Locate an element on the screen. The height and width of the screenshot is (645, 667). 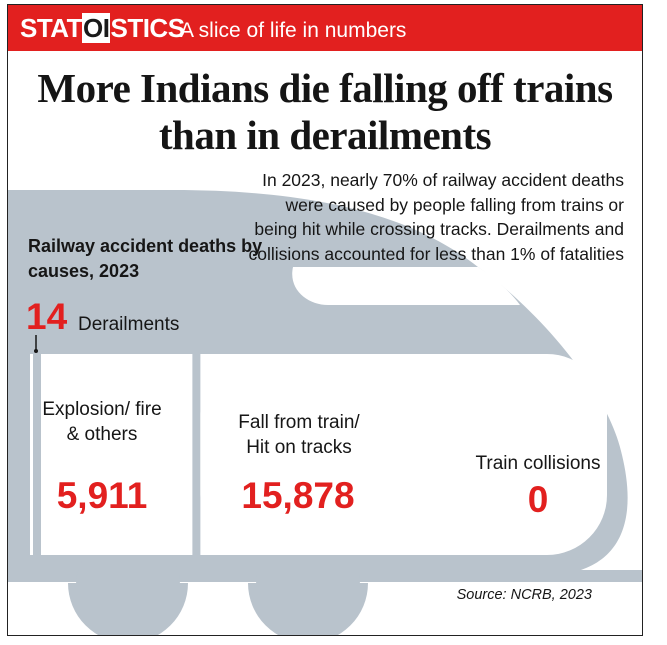
derailments-label: Derailments is located at coordinates (129, 324).